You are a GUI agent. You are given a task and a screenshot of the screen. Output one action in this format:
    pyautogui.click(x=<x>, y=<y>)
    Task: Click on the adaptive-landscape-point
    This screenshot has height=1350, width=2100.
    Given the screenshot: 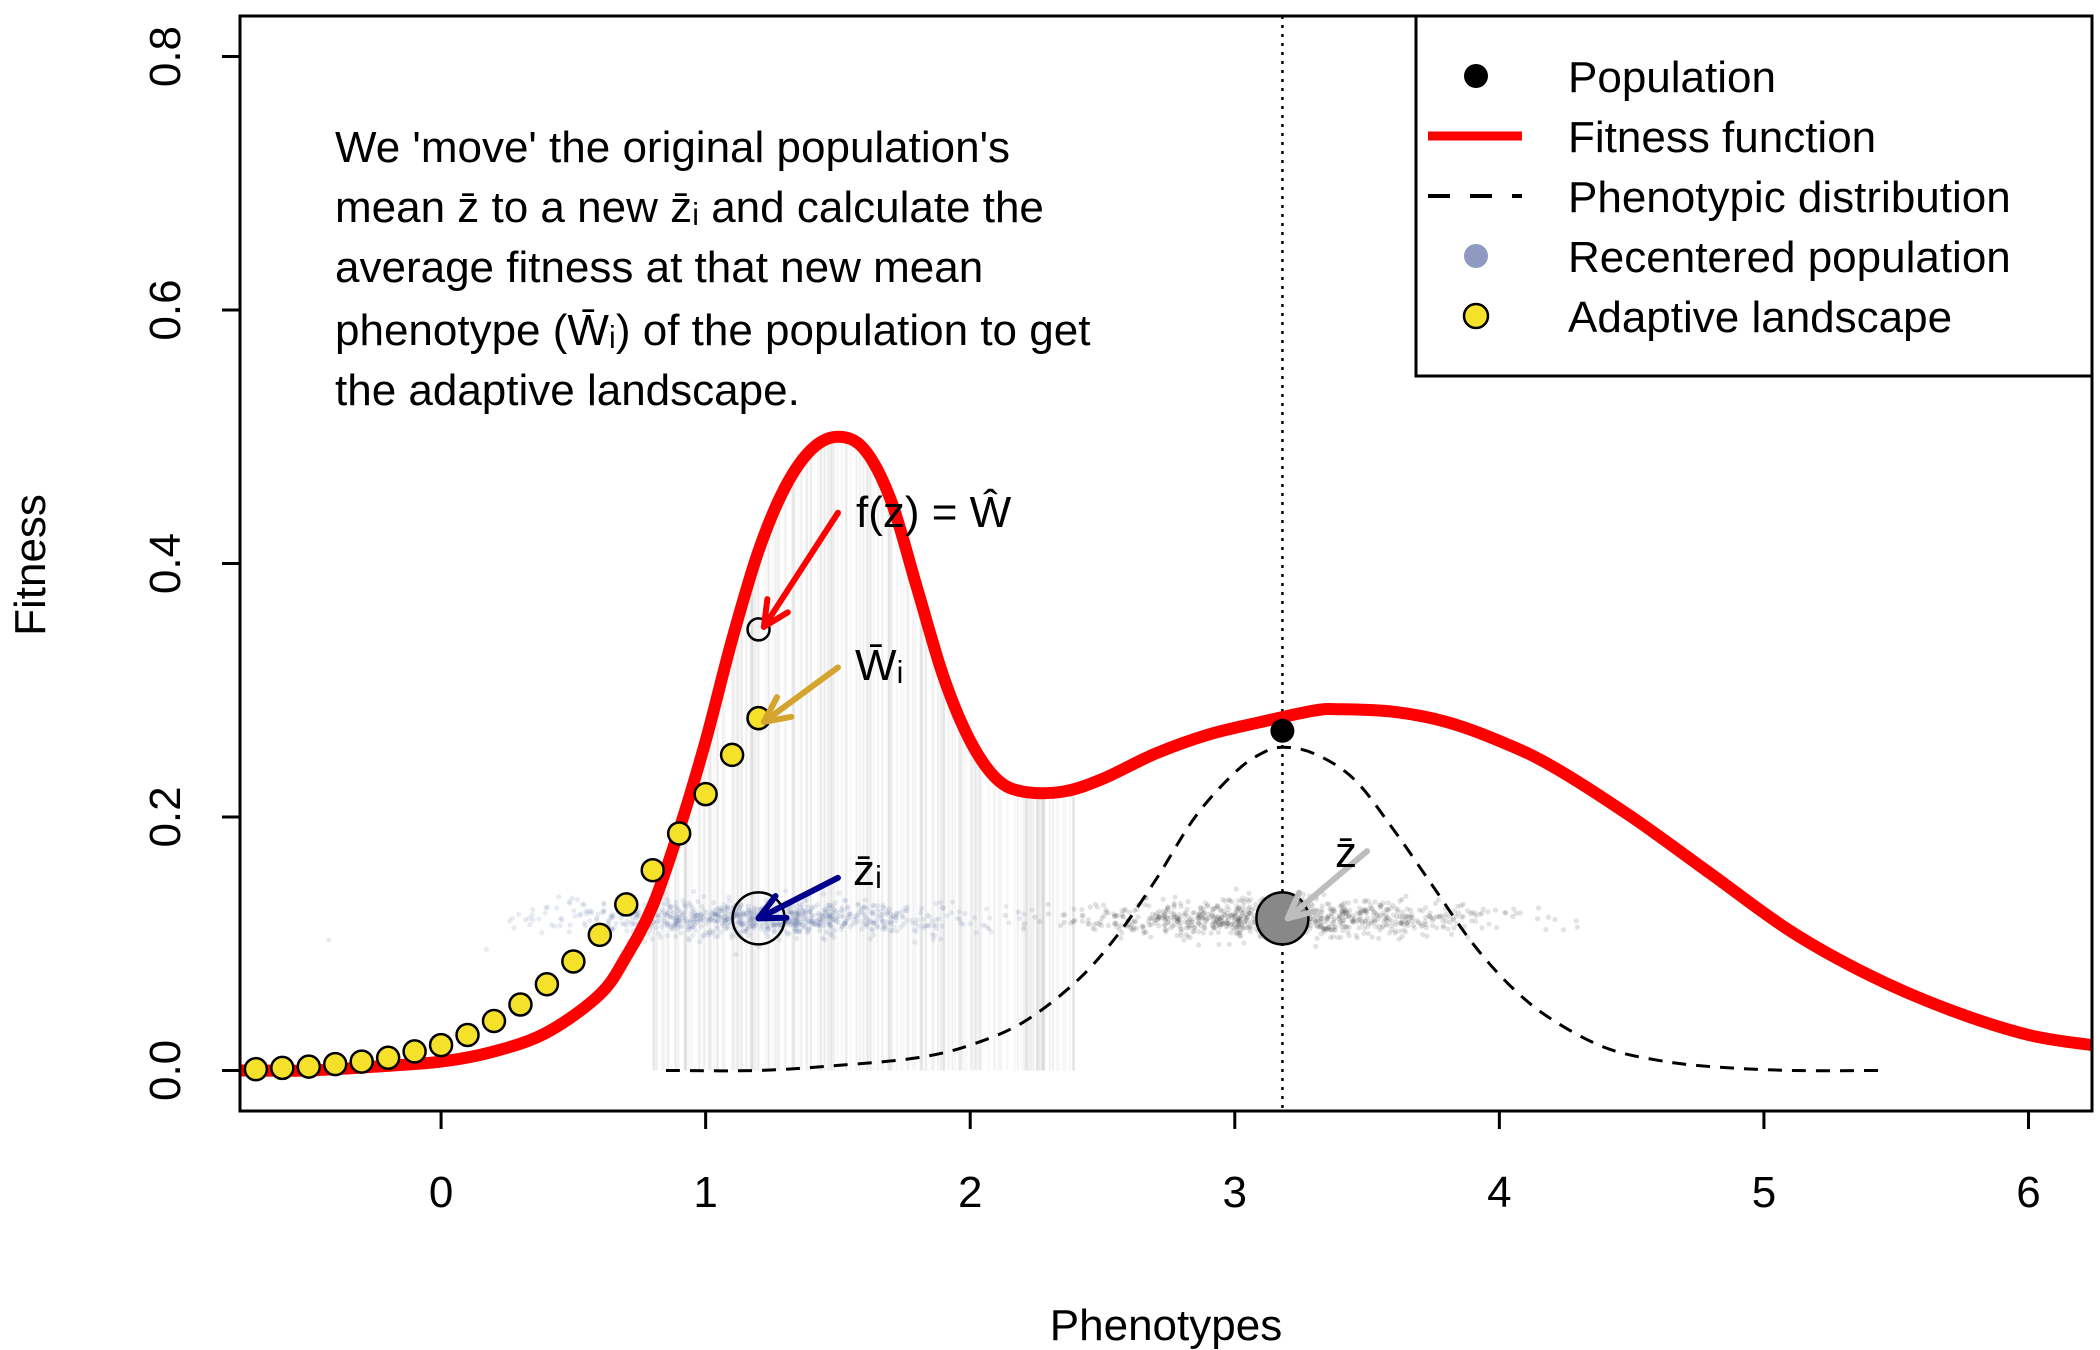 What is the action you would take?
    pyautogui.click(x=600, y=935)
    